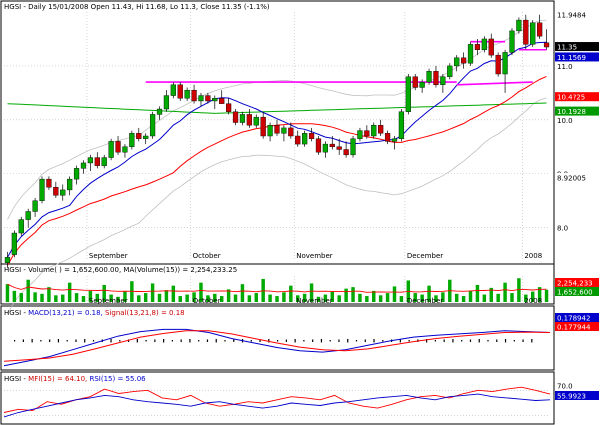  What do you see at coordinates (314, 301) in the screenshot?
I see `volume-month-label: November` at bounding box center [314, 301].